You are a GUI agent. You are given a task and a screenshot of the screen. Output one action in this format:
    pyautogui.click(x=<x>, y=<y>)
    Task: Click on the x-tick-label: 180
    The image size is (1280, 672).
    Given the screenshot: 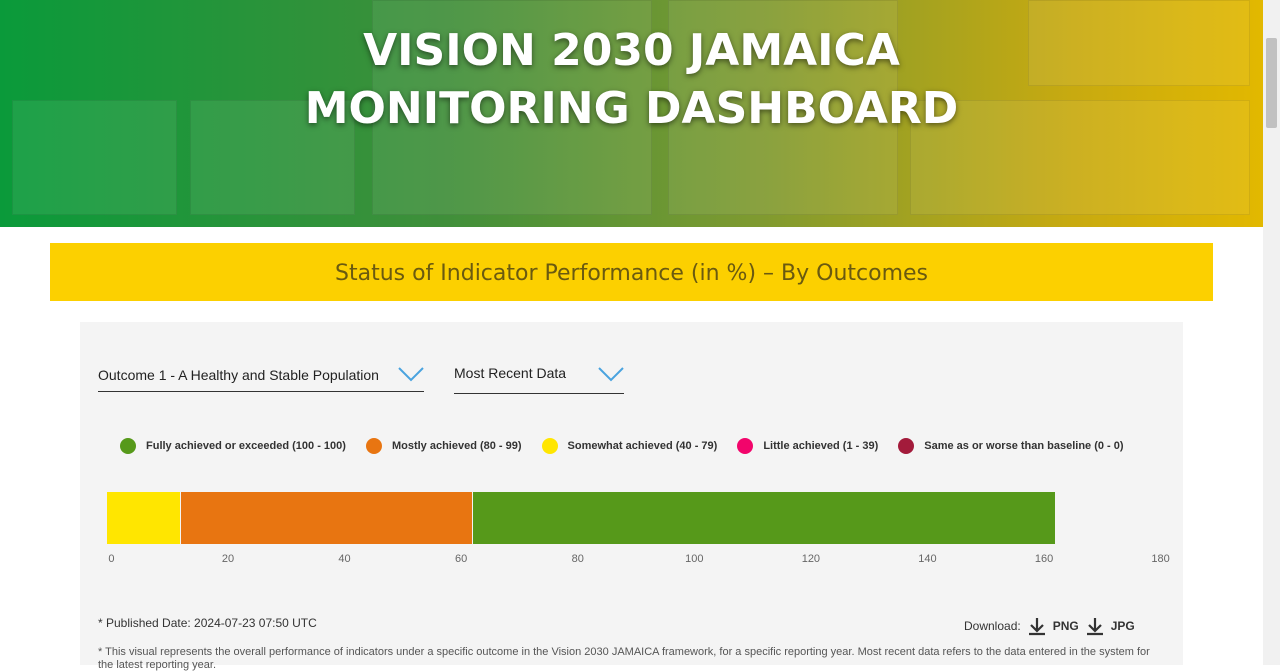 What is the action you would take?
    pyautogui.click(x=1160, y=559)
    